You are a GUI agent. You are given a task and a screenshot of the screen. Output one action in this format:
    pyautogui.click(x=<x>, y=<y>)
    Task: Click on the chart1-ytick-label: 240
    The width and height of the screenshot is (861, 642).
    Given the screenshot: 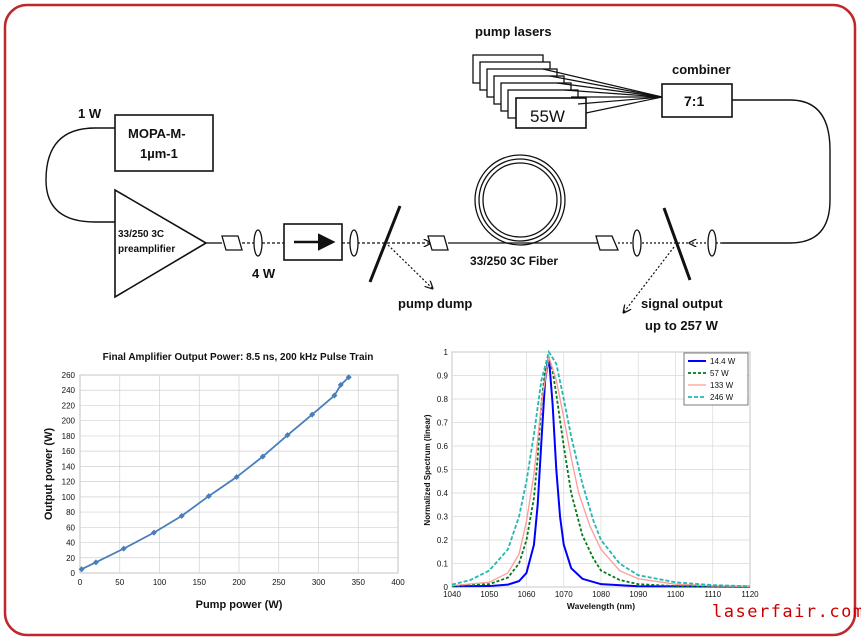 What is the action you would take?
    pyautogui.click(x=69, y=390)
    